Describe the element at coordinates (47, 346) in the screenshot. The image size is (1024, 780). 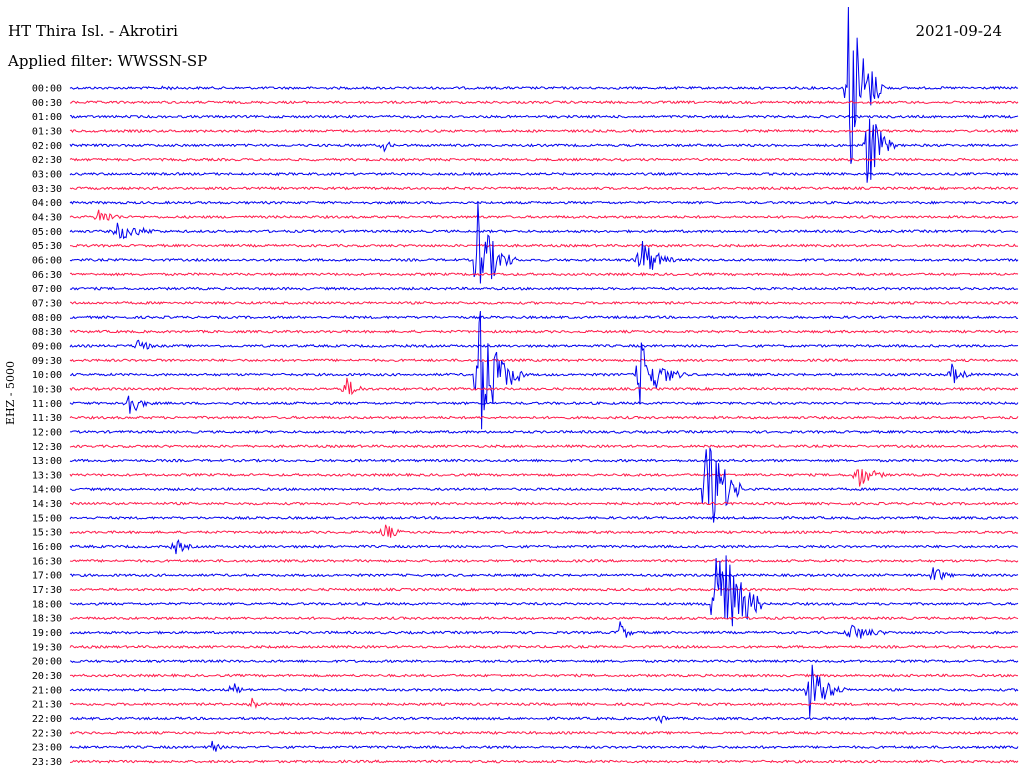
I see `row-time-label: 09:00` at that location.